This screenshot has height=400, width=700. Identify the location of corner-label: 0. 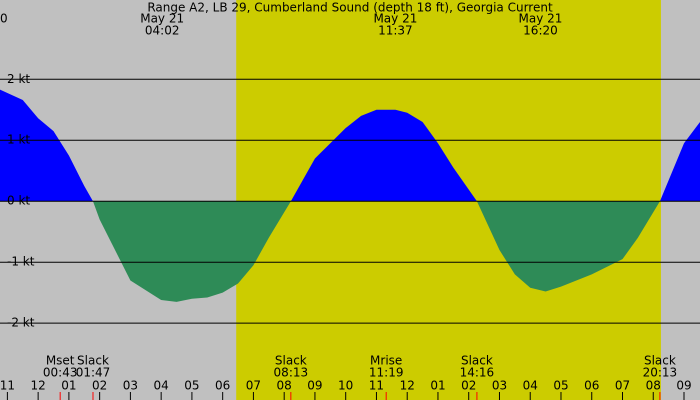
(4, 19).